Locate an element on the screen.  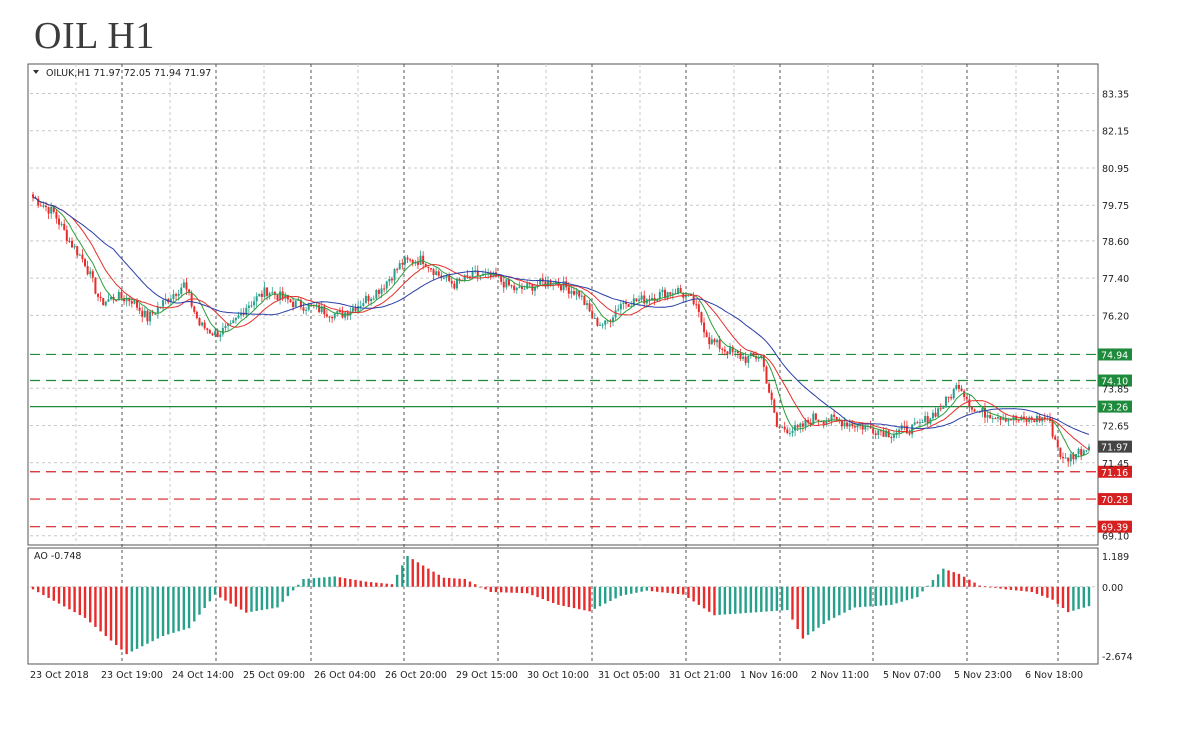
ao-panel is located at coordinates (563, 606).